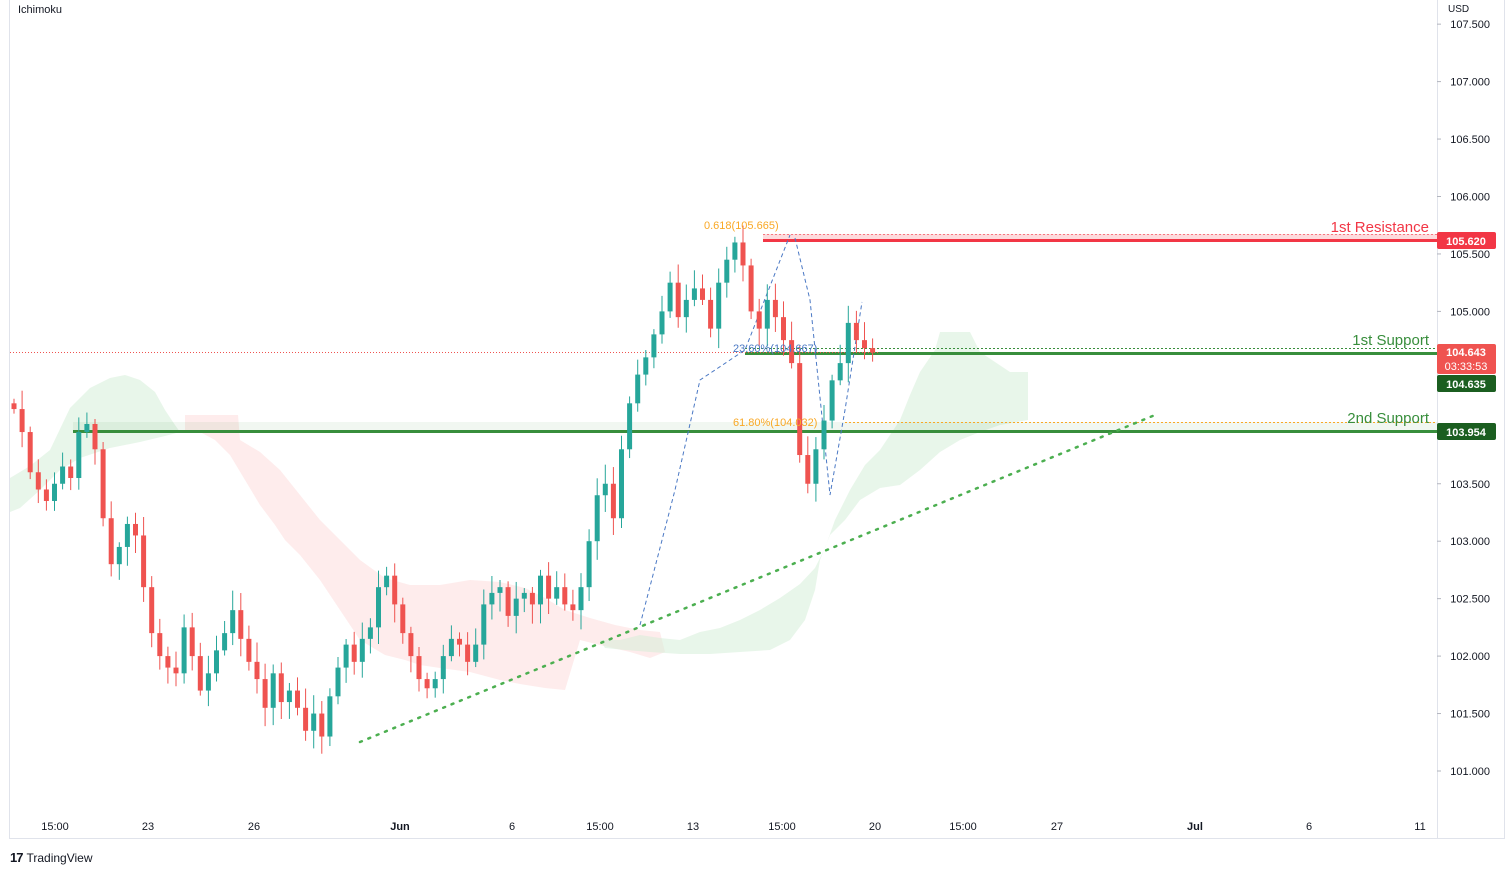  What do you see at coordinates (814, 493) in the screenshot?
I see `cloud-bullish-right` at bounding box center [814, 493].